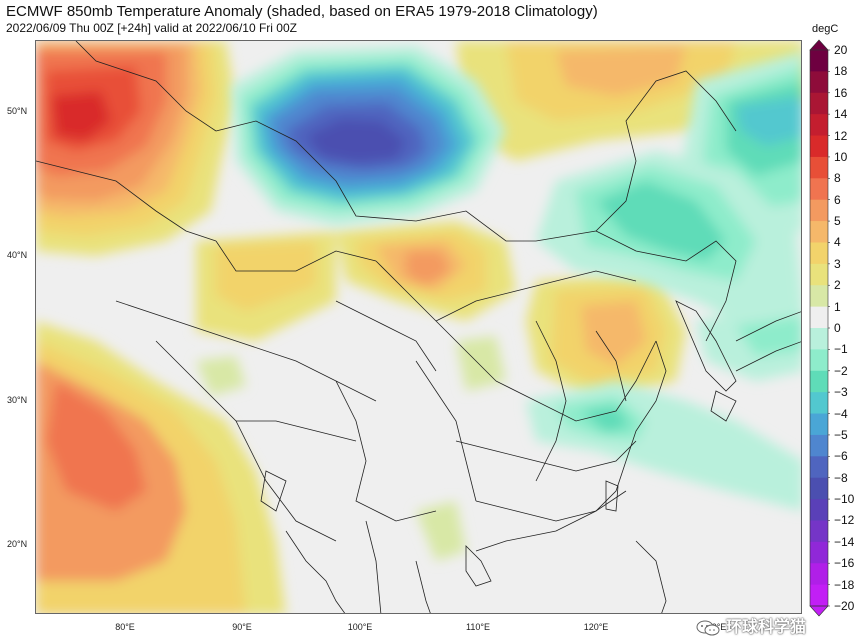 The image size is (863, 638). I want to click on colorbar-unit: degC, so click(825, 29).